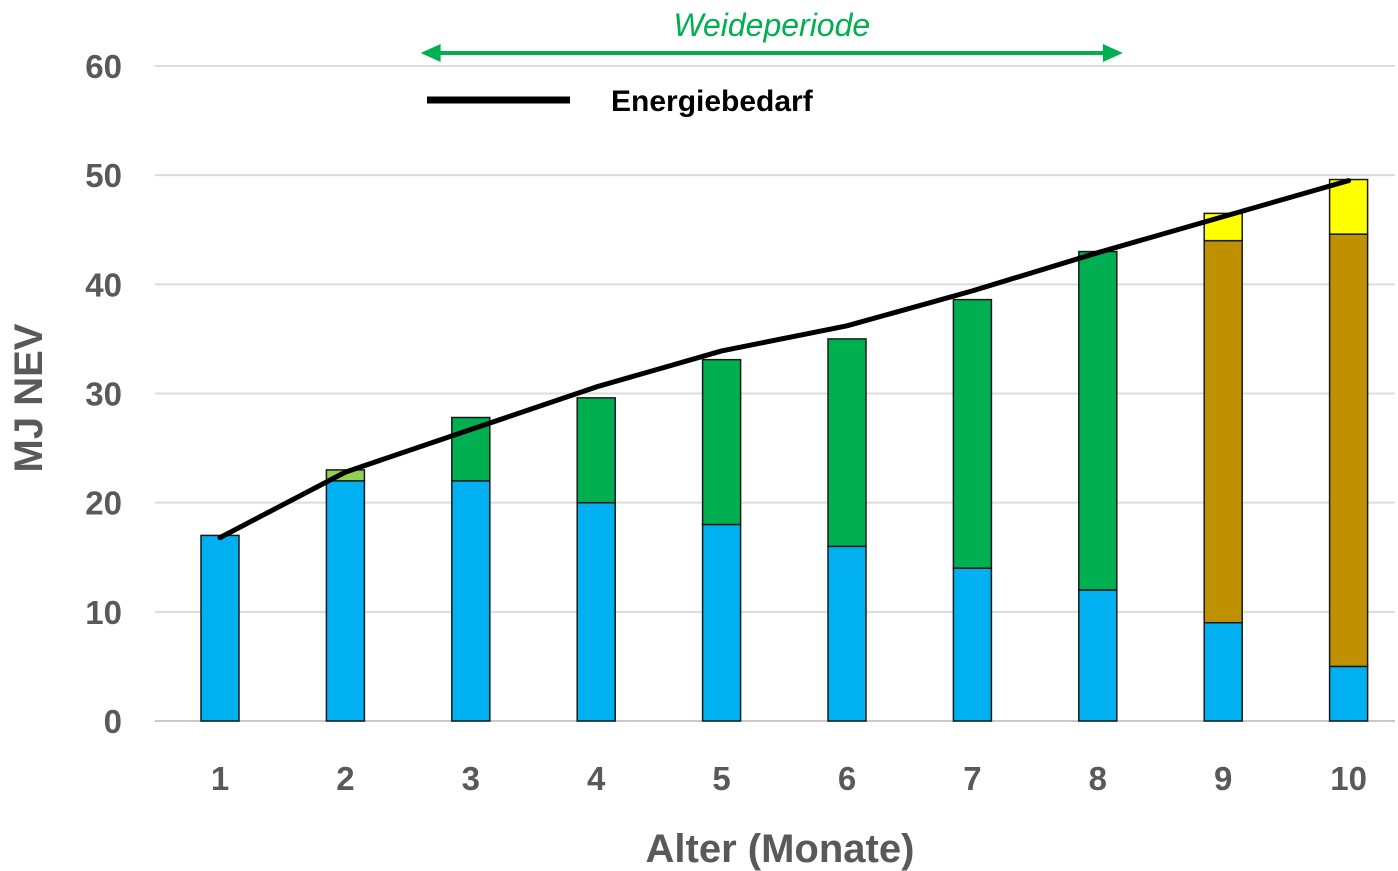 The width and height of the screenshot is (1398, 871). Describe the element at coordinates (103, 503) in the screenshot. I see `y-tick-label-20: 20` at that location.